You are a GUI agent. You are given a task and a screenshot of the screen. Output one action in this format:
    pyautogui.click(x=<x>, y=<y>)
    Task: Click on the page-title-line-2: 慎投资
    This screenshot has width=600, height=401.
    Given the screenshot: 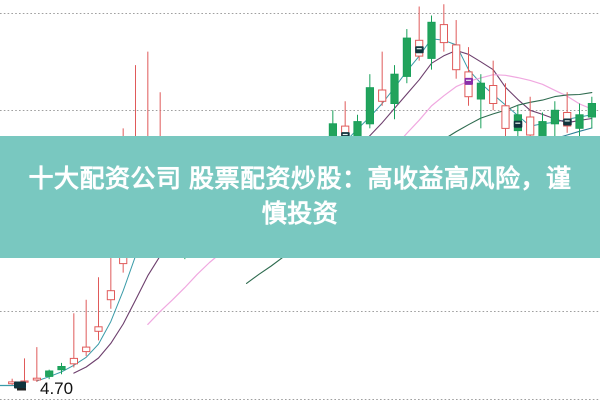 What is the action you would take?
    pyautogui.click(x=300, y=214)
    